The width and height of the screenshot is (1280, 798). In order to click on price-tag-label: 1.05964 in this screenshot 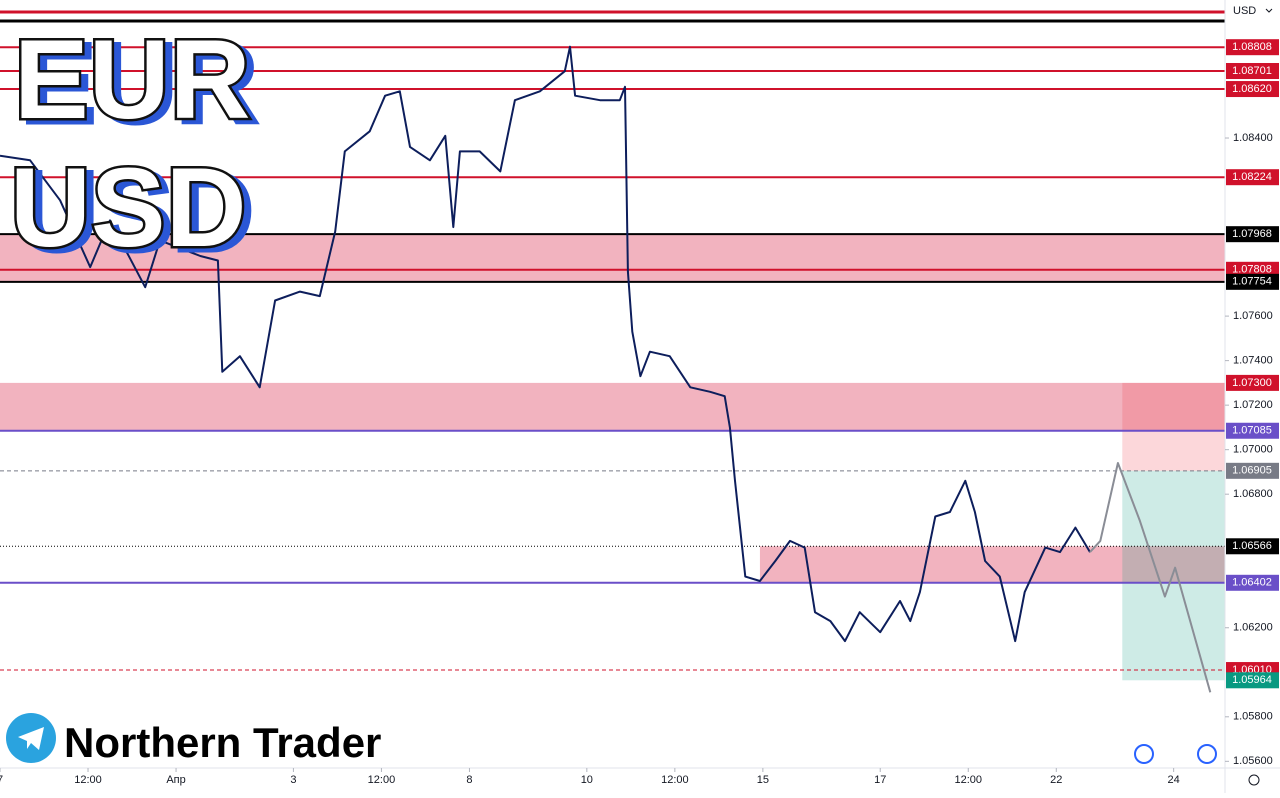, I will do `click(1252, 680)`.